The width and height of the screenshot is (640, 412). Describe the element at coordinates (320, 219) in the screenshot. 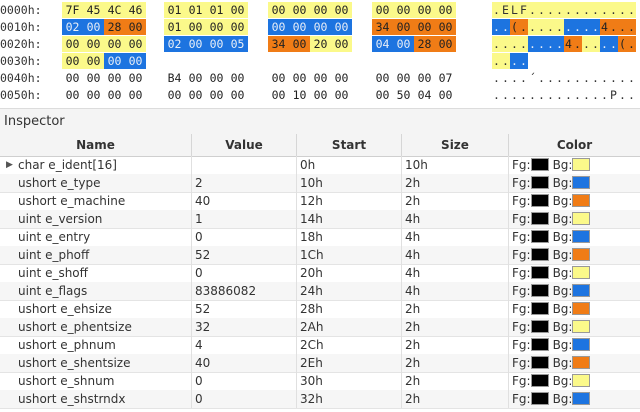

I see `table-row: uint e_version 1 14h 4h Fg: Bg:` at that location.